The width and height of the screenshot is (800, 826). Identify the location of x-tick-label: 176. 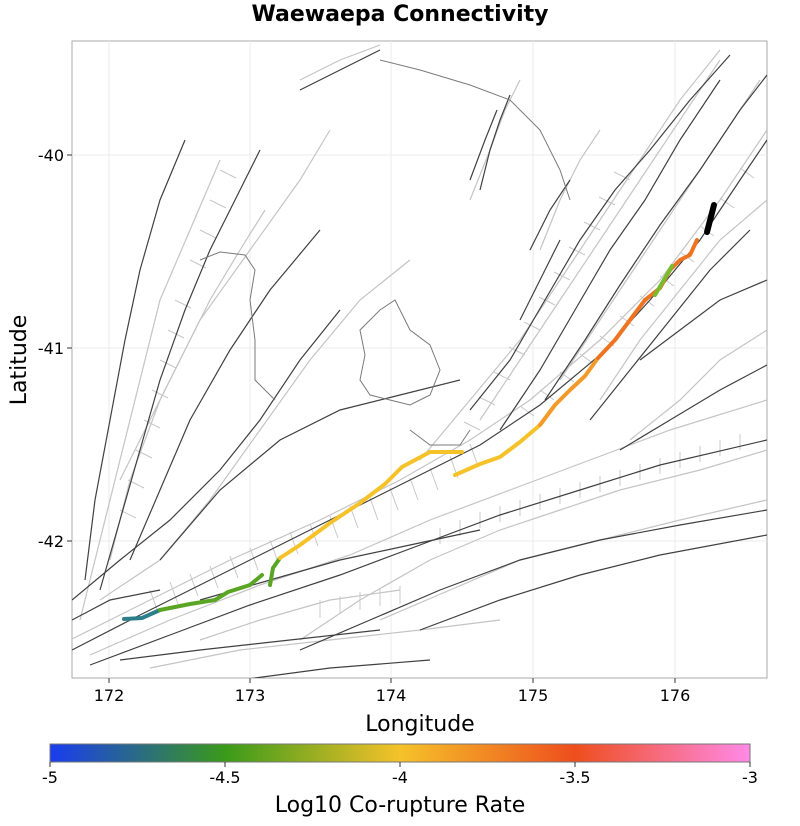
(675, 695).